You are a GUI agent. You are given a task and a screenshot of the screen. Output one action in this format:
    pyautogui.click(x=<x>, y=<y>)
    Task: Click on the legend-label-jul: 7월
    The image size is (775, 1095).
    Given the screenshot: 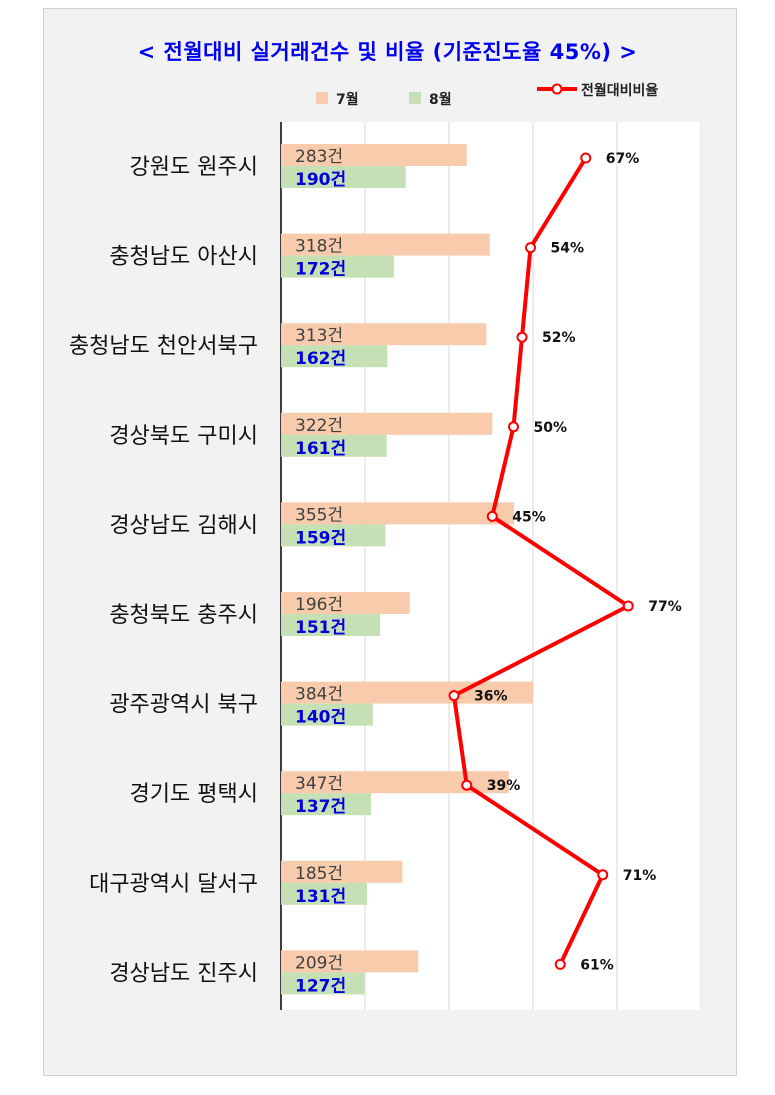 What is the action you would take?
    pyautogui.click(x=347, y=99)
    